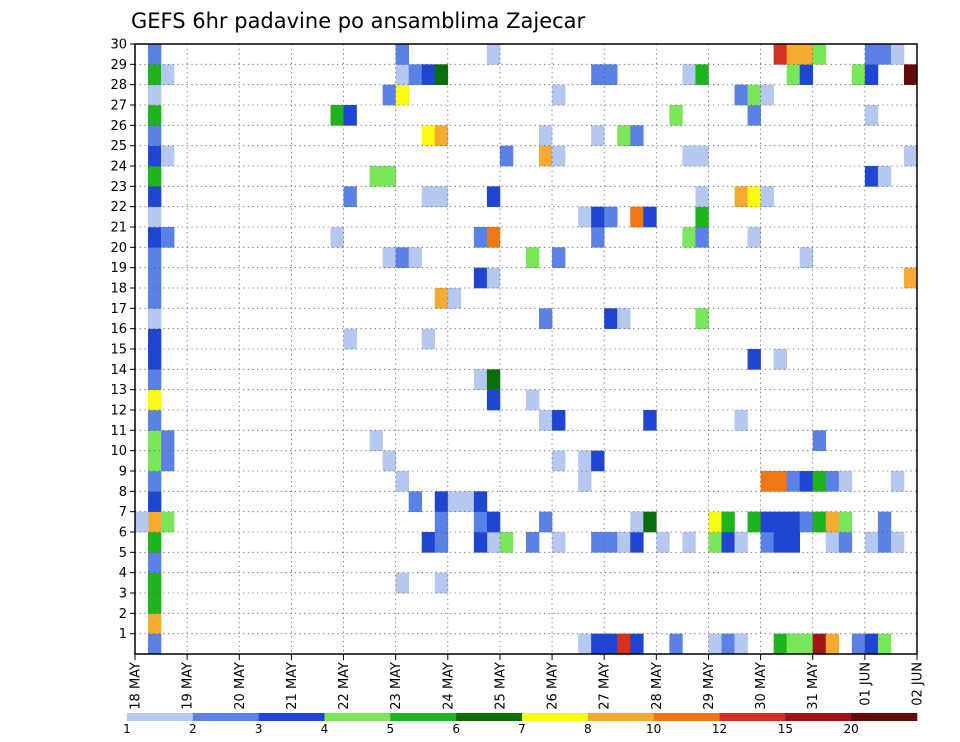  What do you see at coordinates (918, 684) in the screenshot?
I see `x-tick-label: 02 JUN` at bounding box center [918, 684].